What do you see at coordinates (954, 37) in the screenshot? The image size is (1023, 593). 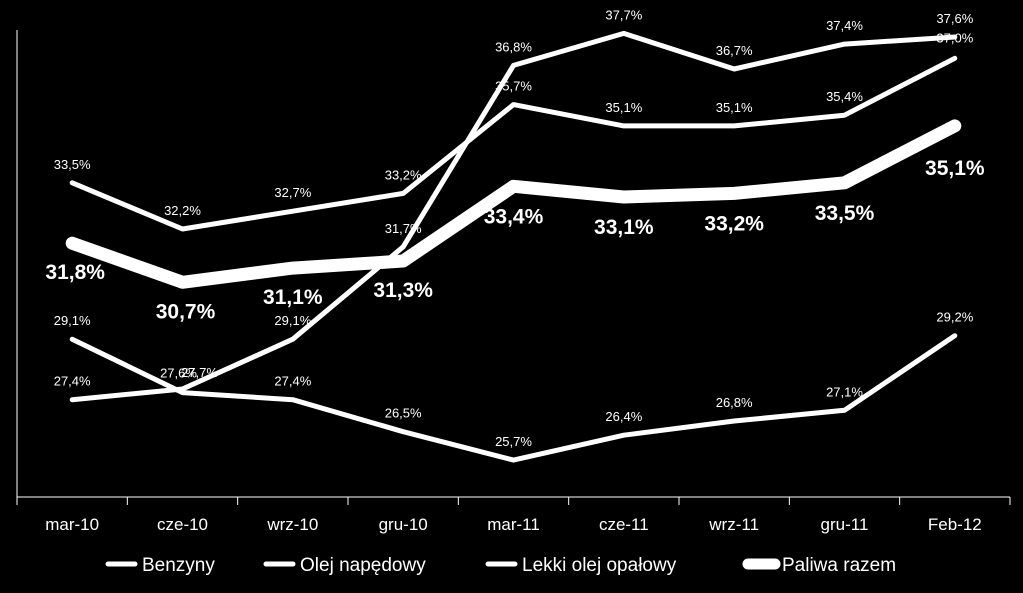 I see `data-label: 37,0%` at bounding box center [954, 37].